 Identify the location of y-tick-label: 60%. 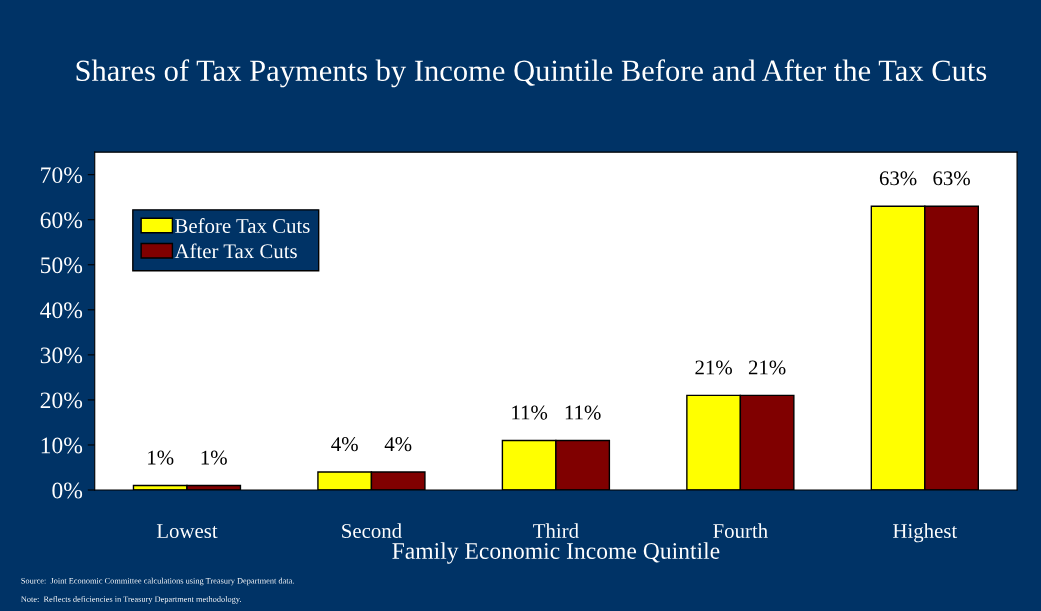
(61, 220).